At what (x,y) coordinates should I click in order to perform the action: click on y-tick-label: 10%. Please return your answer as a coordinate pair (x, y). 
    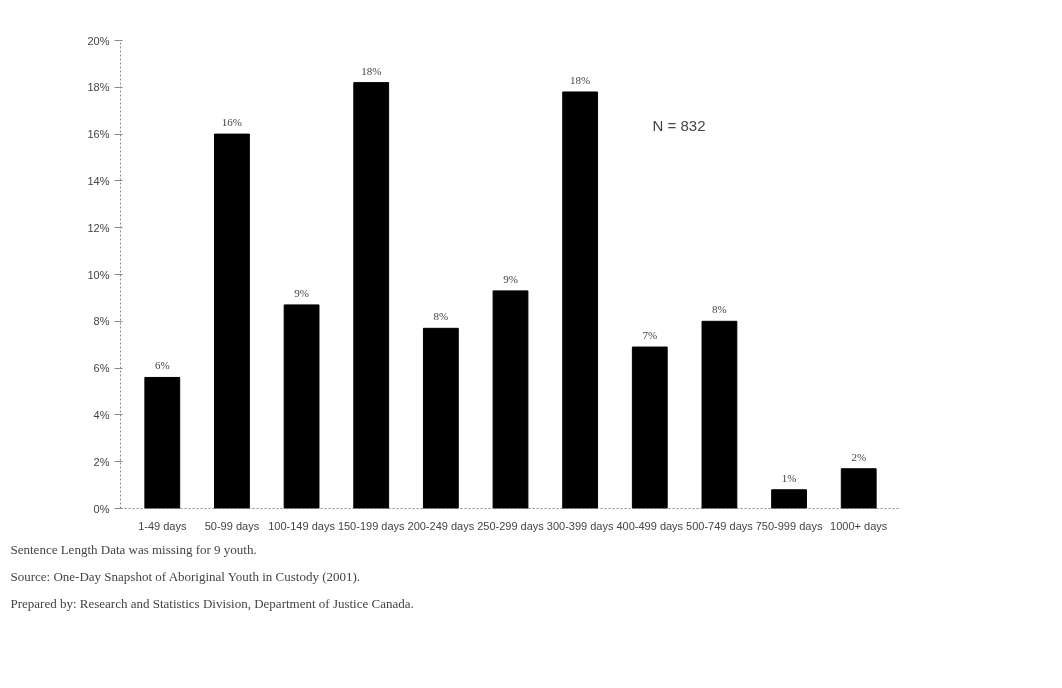
    Looking at the image, I should click on (98, 274).